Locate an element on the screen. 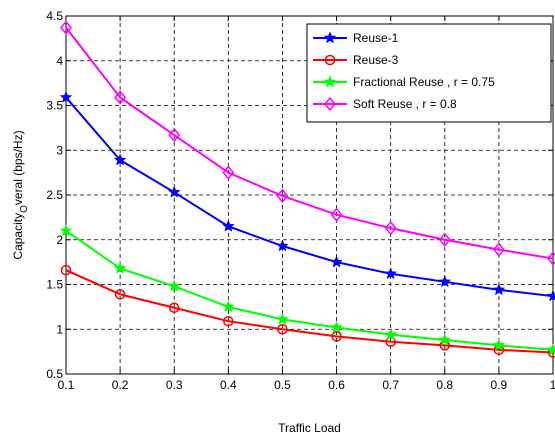 This screenshot has height=438, width=555. x-tick-label: 1 is located at coordinates (552, 385).